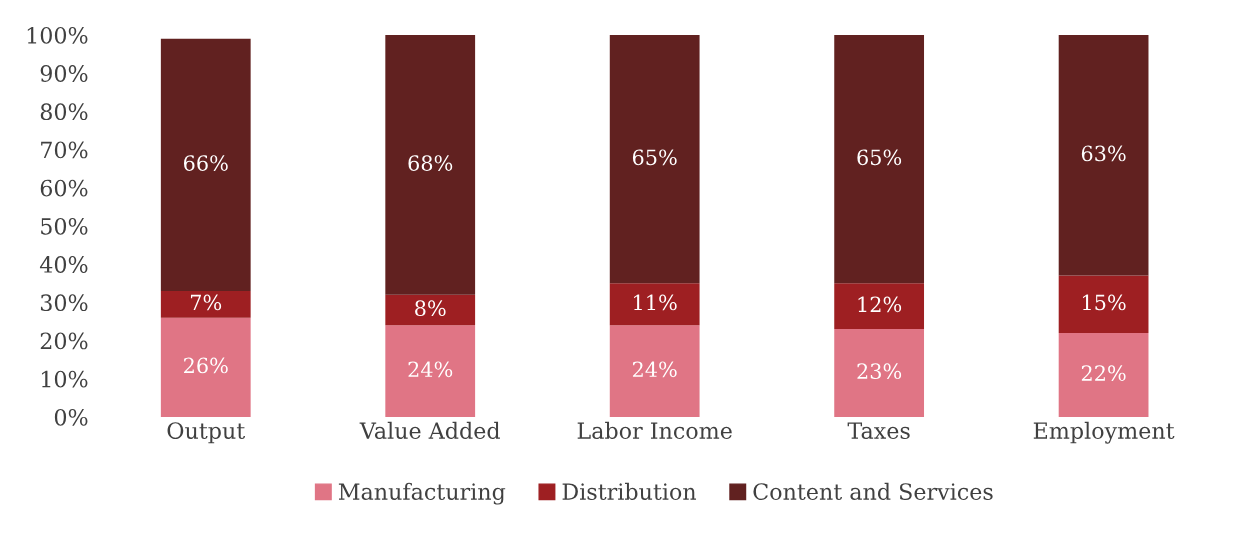  Describe the element at coordinates (654, 430) in the screenshot. I see `x-tick-label: Labor Income` at that location.